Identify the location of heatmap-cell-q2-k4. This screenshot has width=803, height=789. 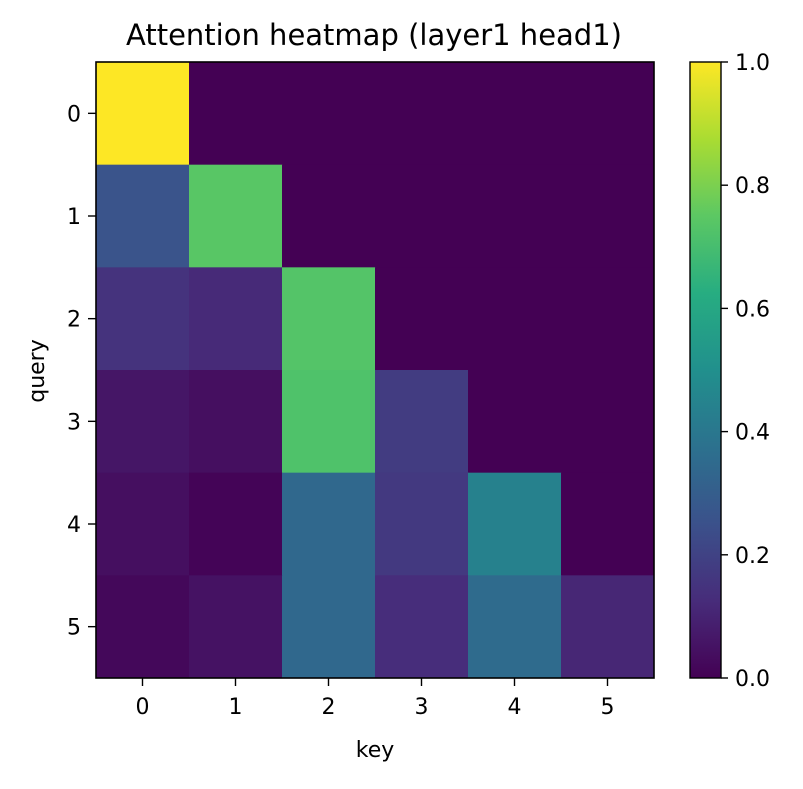
(515, 319).